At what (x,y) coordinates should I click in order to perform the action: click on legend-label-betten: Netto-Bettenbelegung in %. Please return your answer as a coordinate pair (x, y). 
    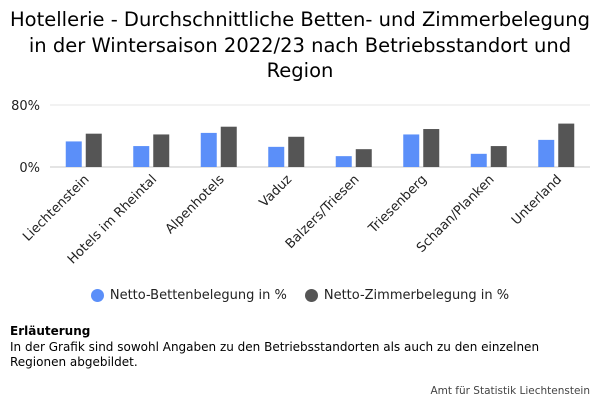
    Looking at the image, I should click on (198, 295).